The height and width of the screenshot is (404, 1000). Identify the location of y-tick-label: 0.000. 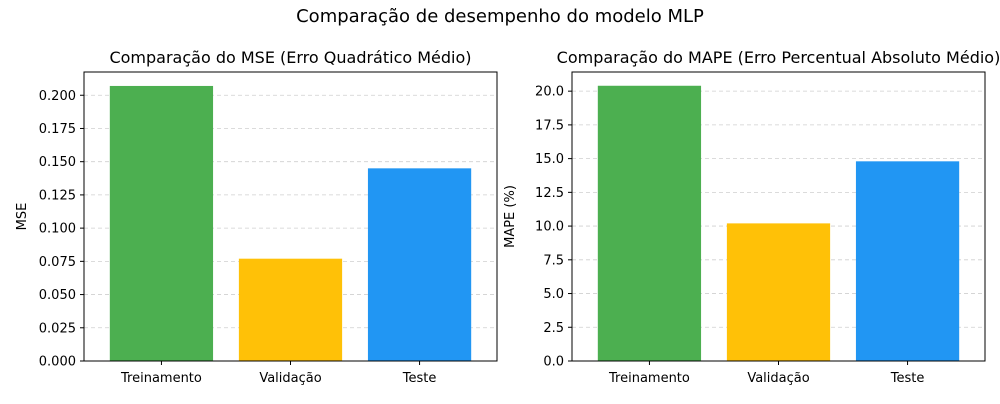
(57, 362).